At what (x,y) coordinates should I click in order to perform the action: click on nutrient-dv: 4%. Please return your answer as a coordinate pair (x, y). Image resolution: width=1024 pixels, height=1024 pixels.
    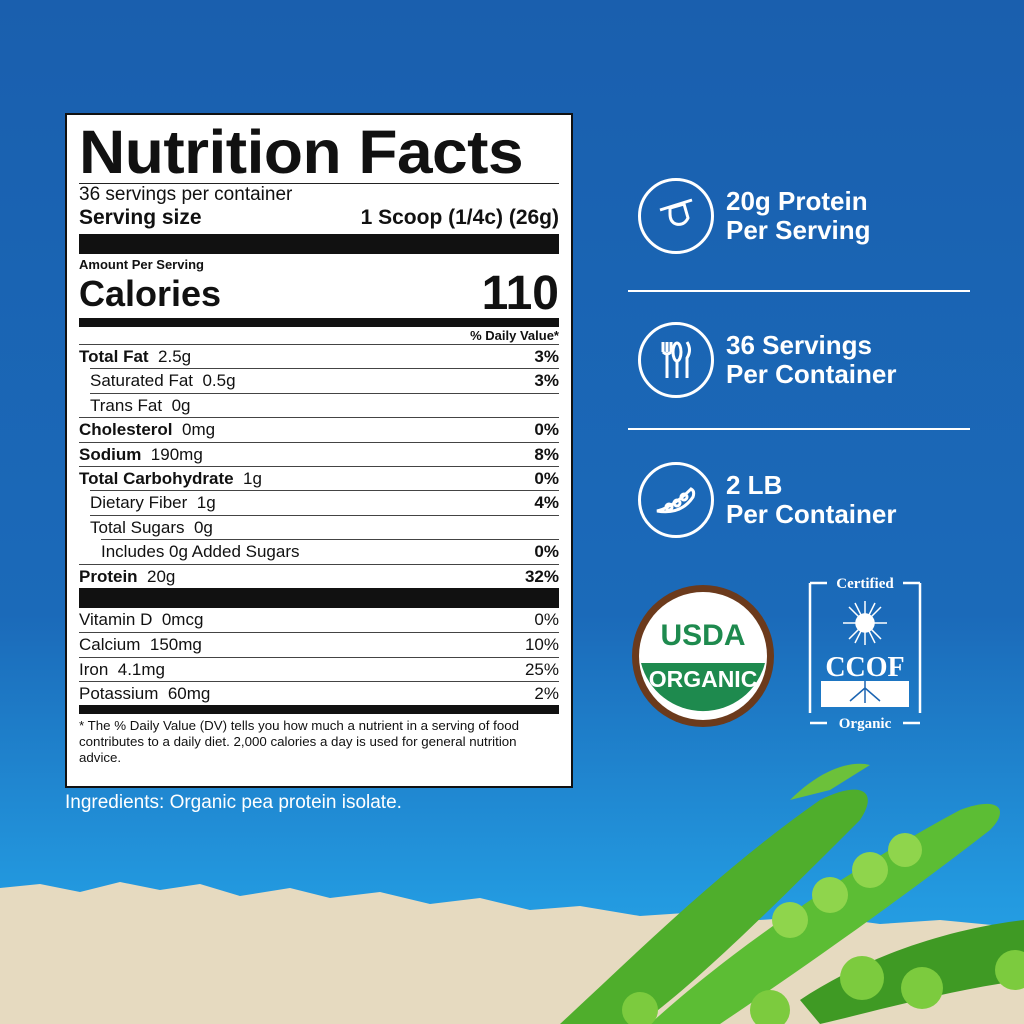
    Looking at the image, I should click on (546, 503).